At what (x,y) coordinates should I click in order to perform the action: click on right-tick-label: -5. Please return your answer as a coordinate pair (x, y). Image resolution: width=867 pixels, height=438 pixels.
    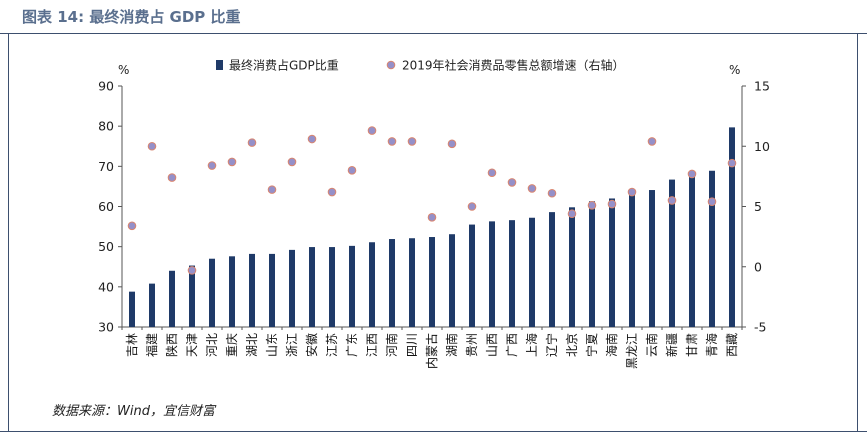
    Looking at the image, I should click on (760, 327).